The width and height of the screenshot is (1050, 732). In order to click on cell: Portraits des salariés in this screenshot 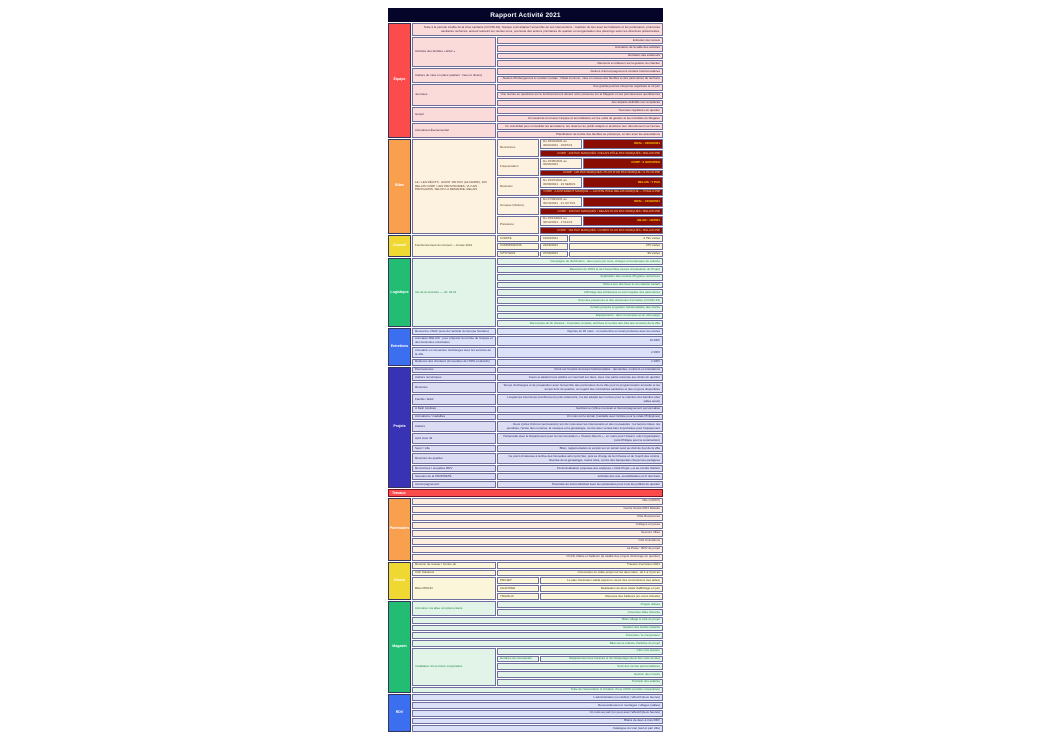, I will do `click(580, 682)`.